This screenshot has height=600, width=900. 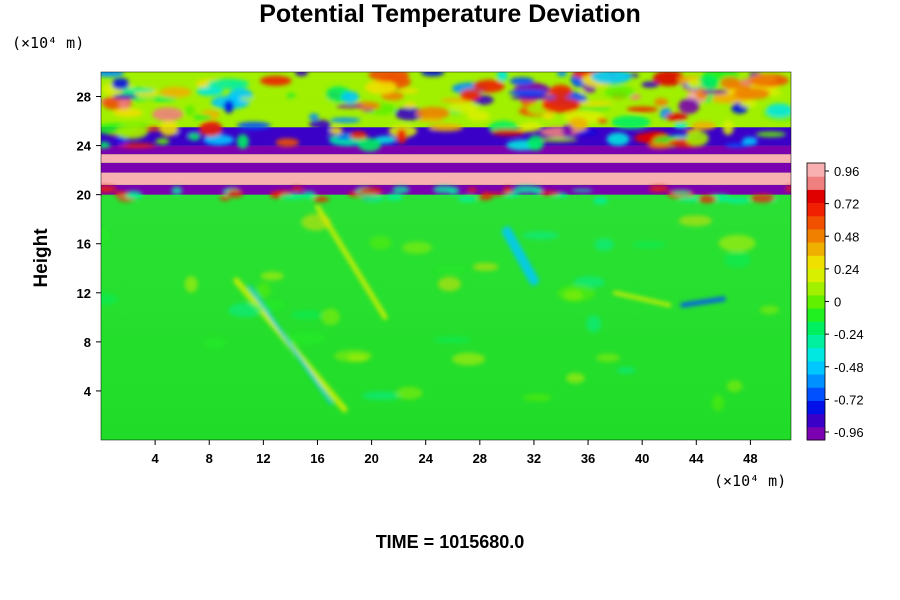 I want to click on x-tick-label: 4, so click(x=156, y=458).